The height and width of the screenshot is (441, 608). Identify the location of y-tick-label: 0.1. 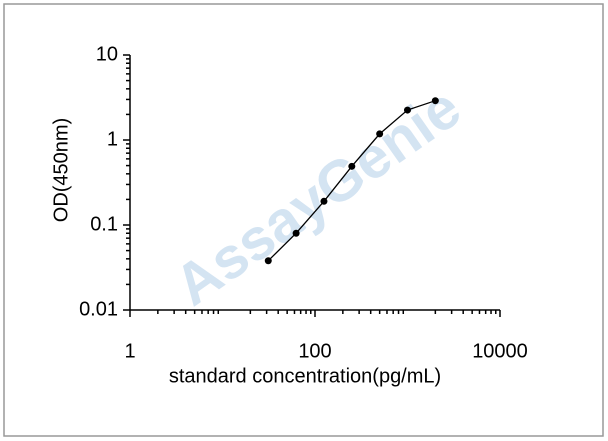
(104, 224).